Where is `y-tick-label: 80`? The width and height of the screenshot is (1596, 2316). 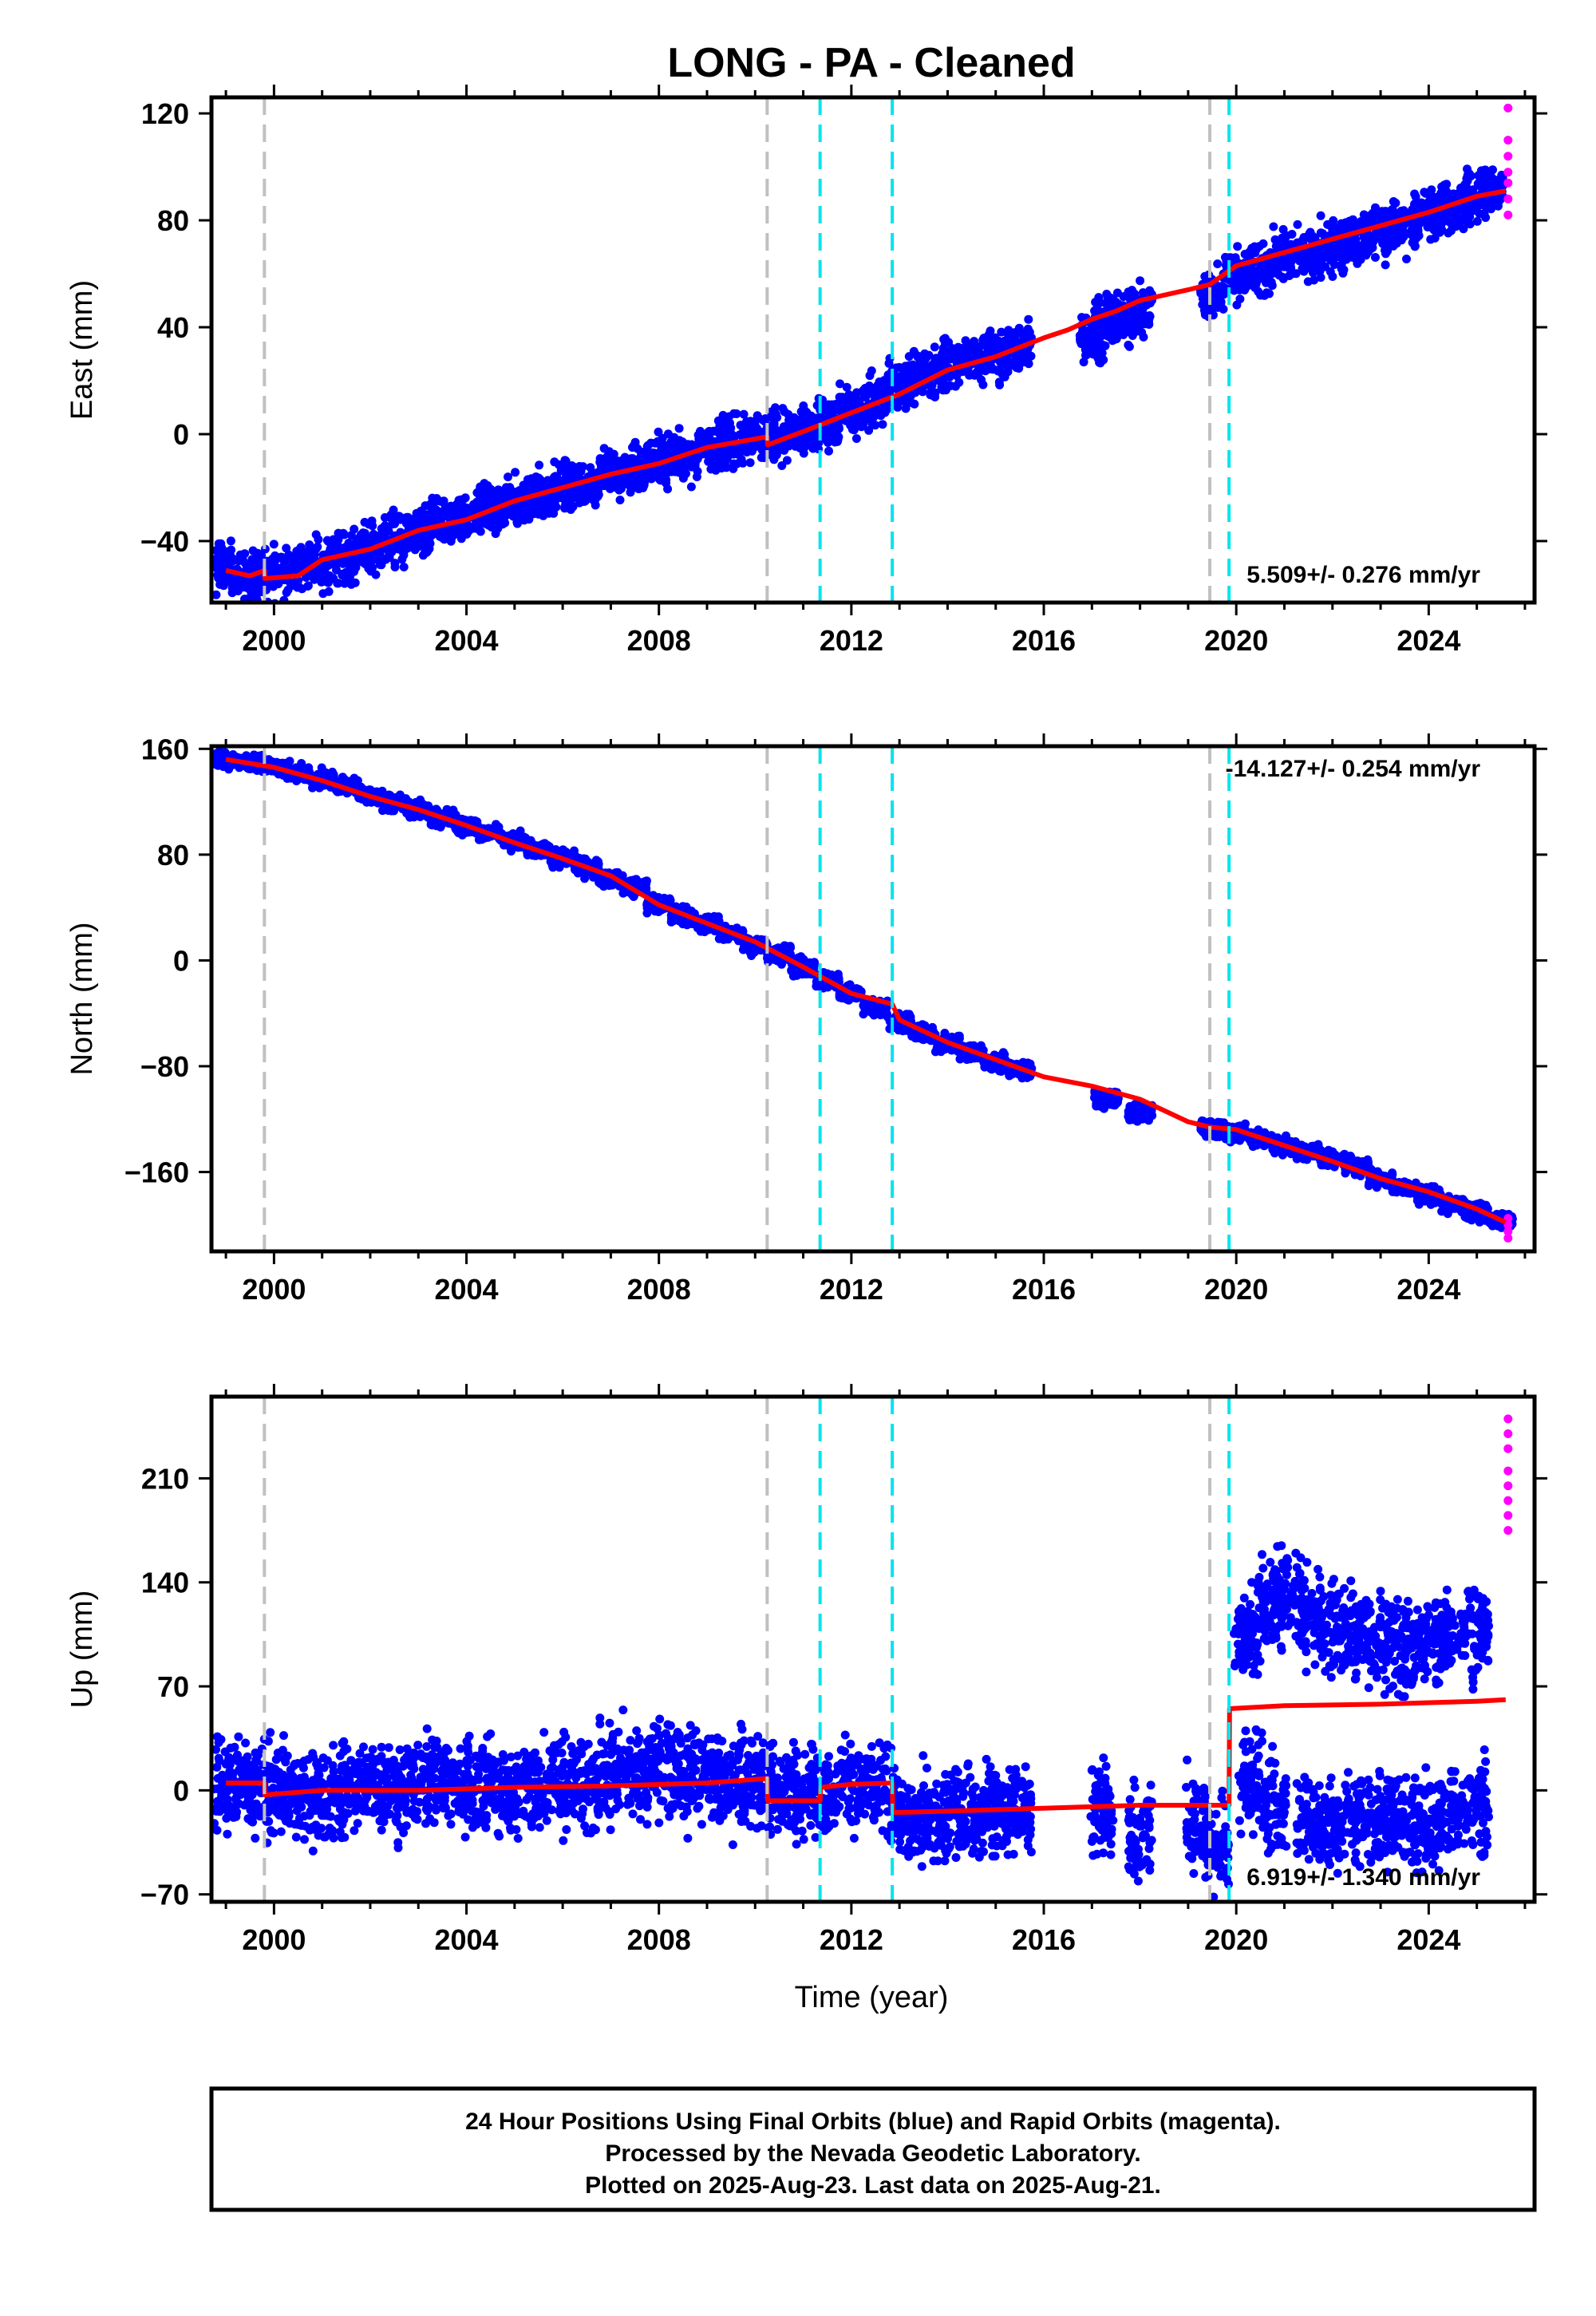 y-tick-label: 80 is located at coordinates (173, 220).